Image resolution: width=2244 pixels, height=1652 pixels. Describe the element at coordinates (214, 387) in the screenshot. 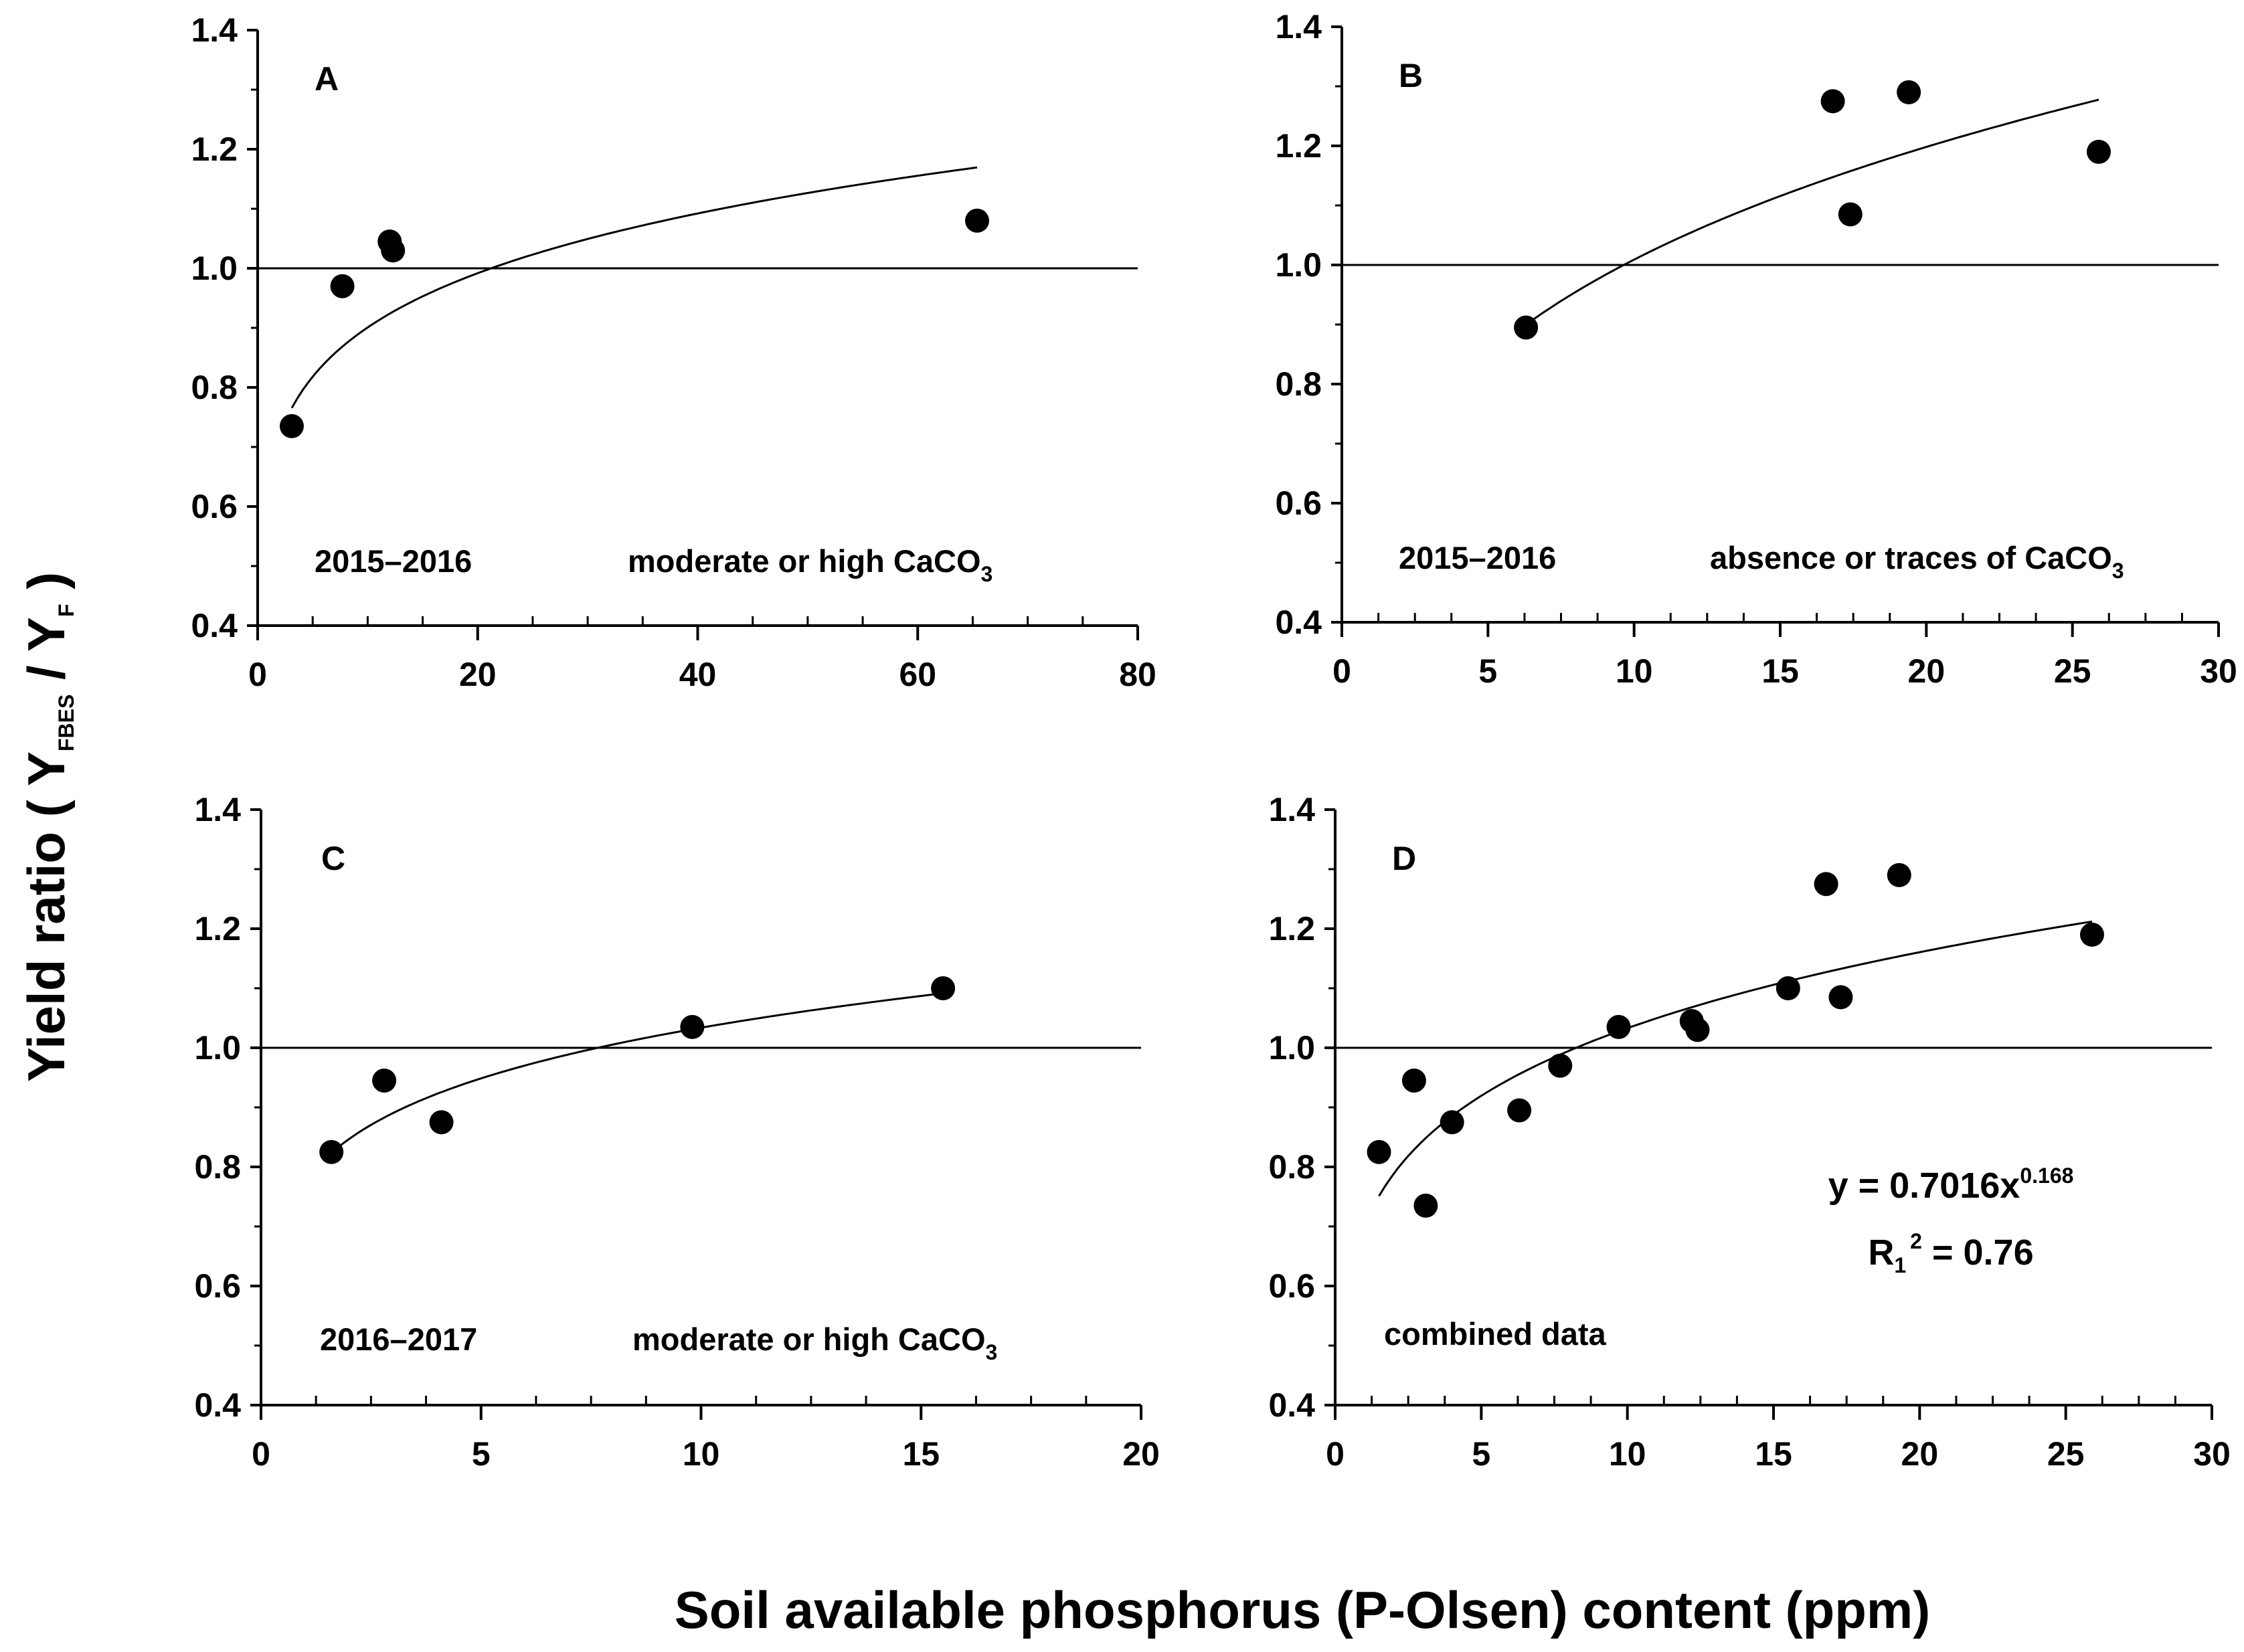

I see `panel-a-y-tick-label: 0.8` at that location.